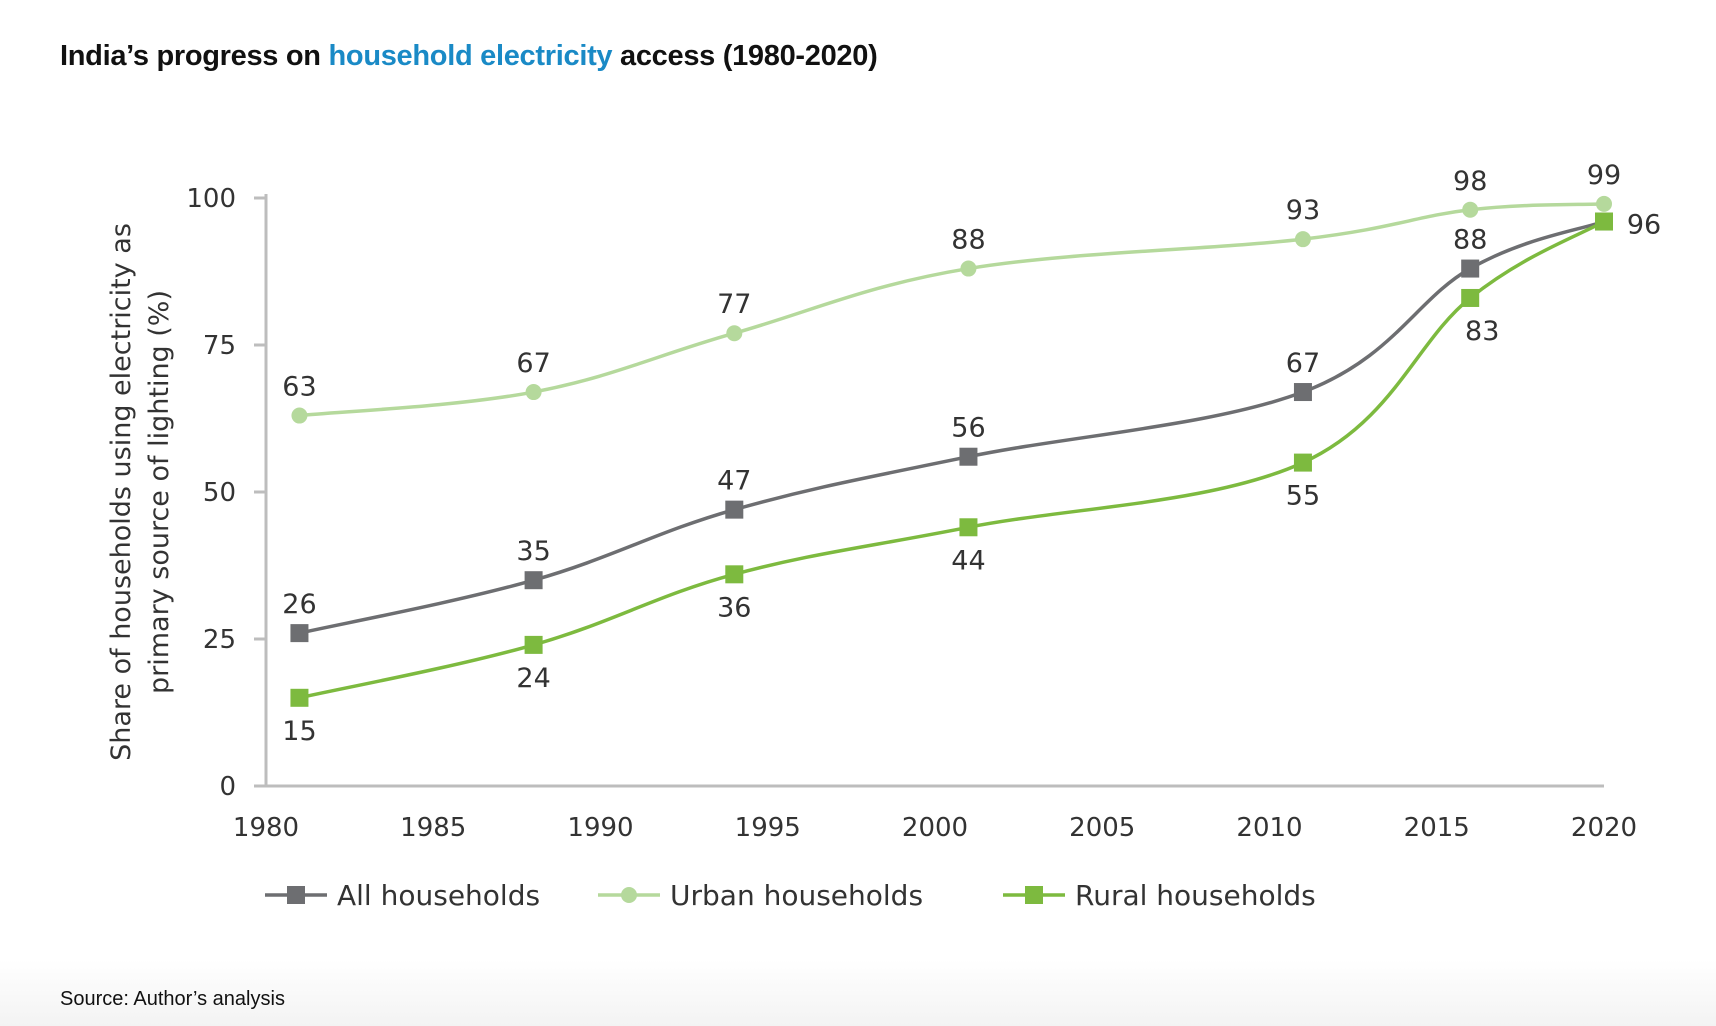  I want to click on data-label: 15, so click(299, 731).